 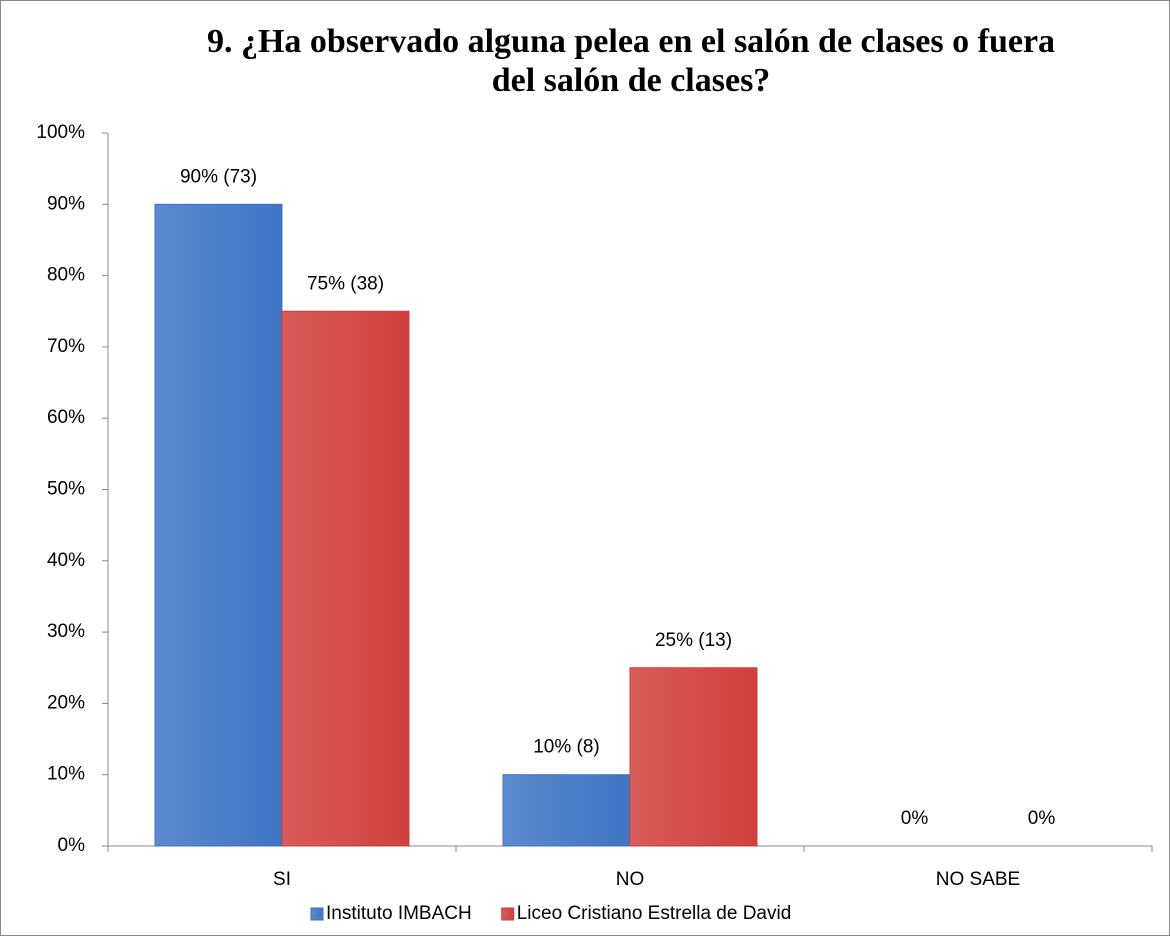 What do you see at coordinates (693, 640) in the screenshot?
I see `value-label: 25% (13)` at bounding box center [693, 640].